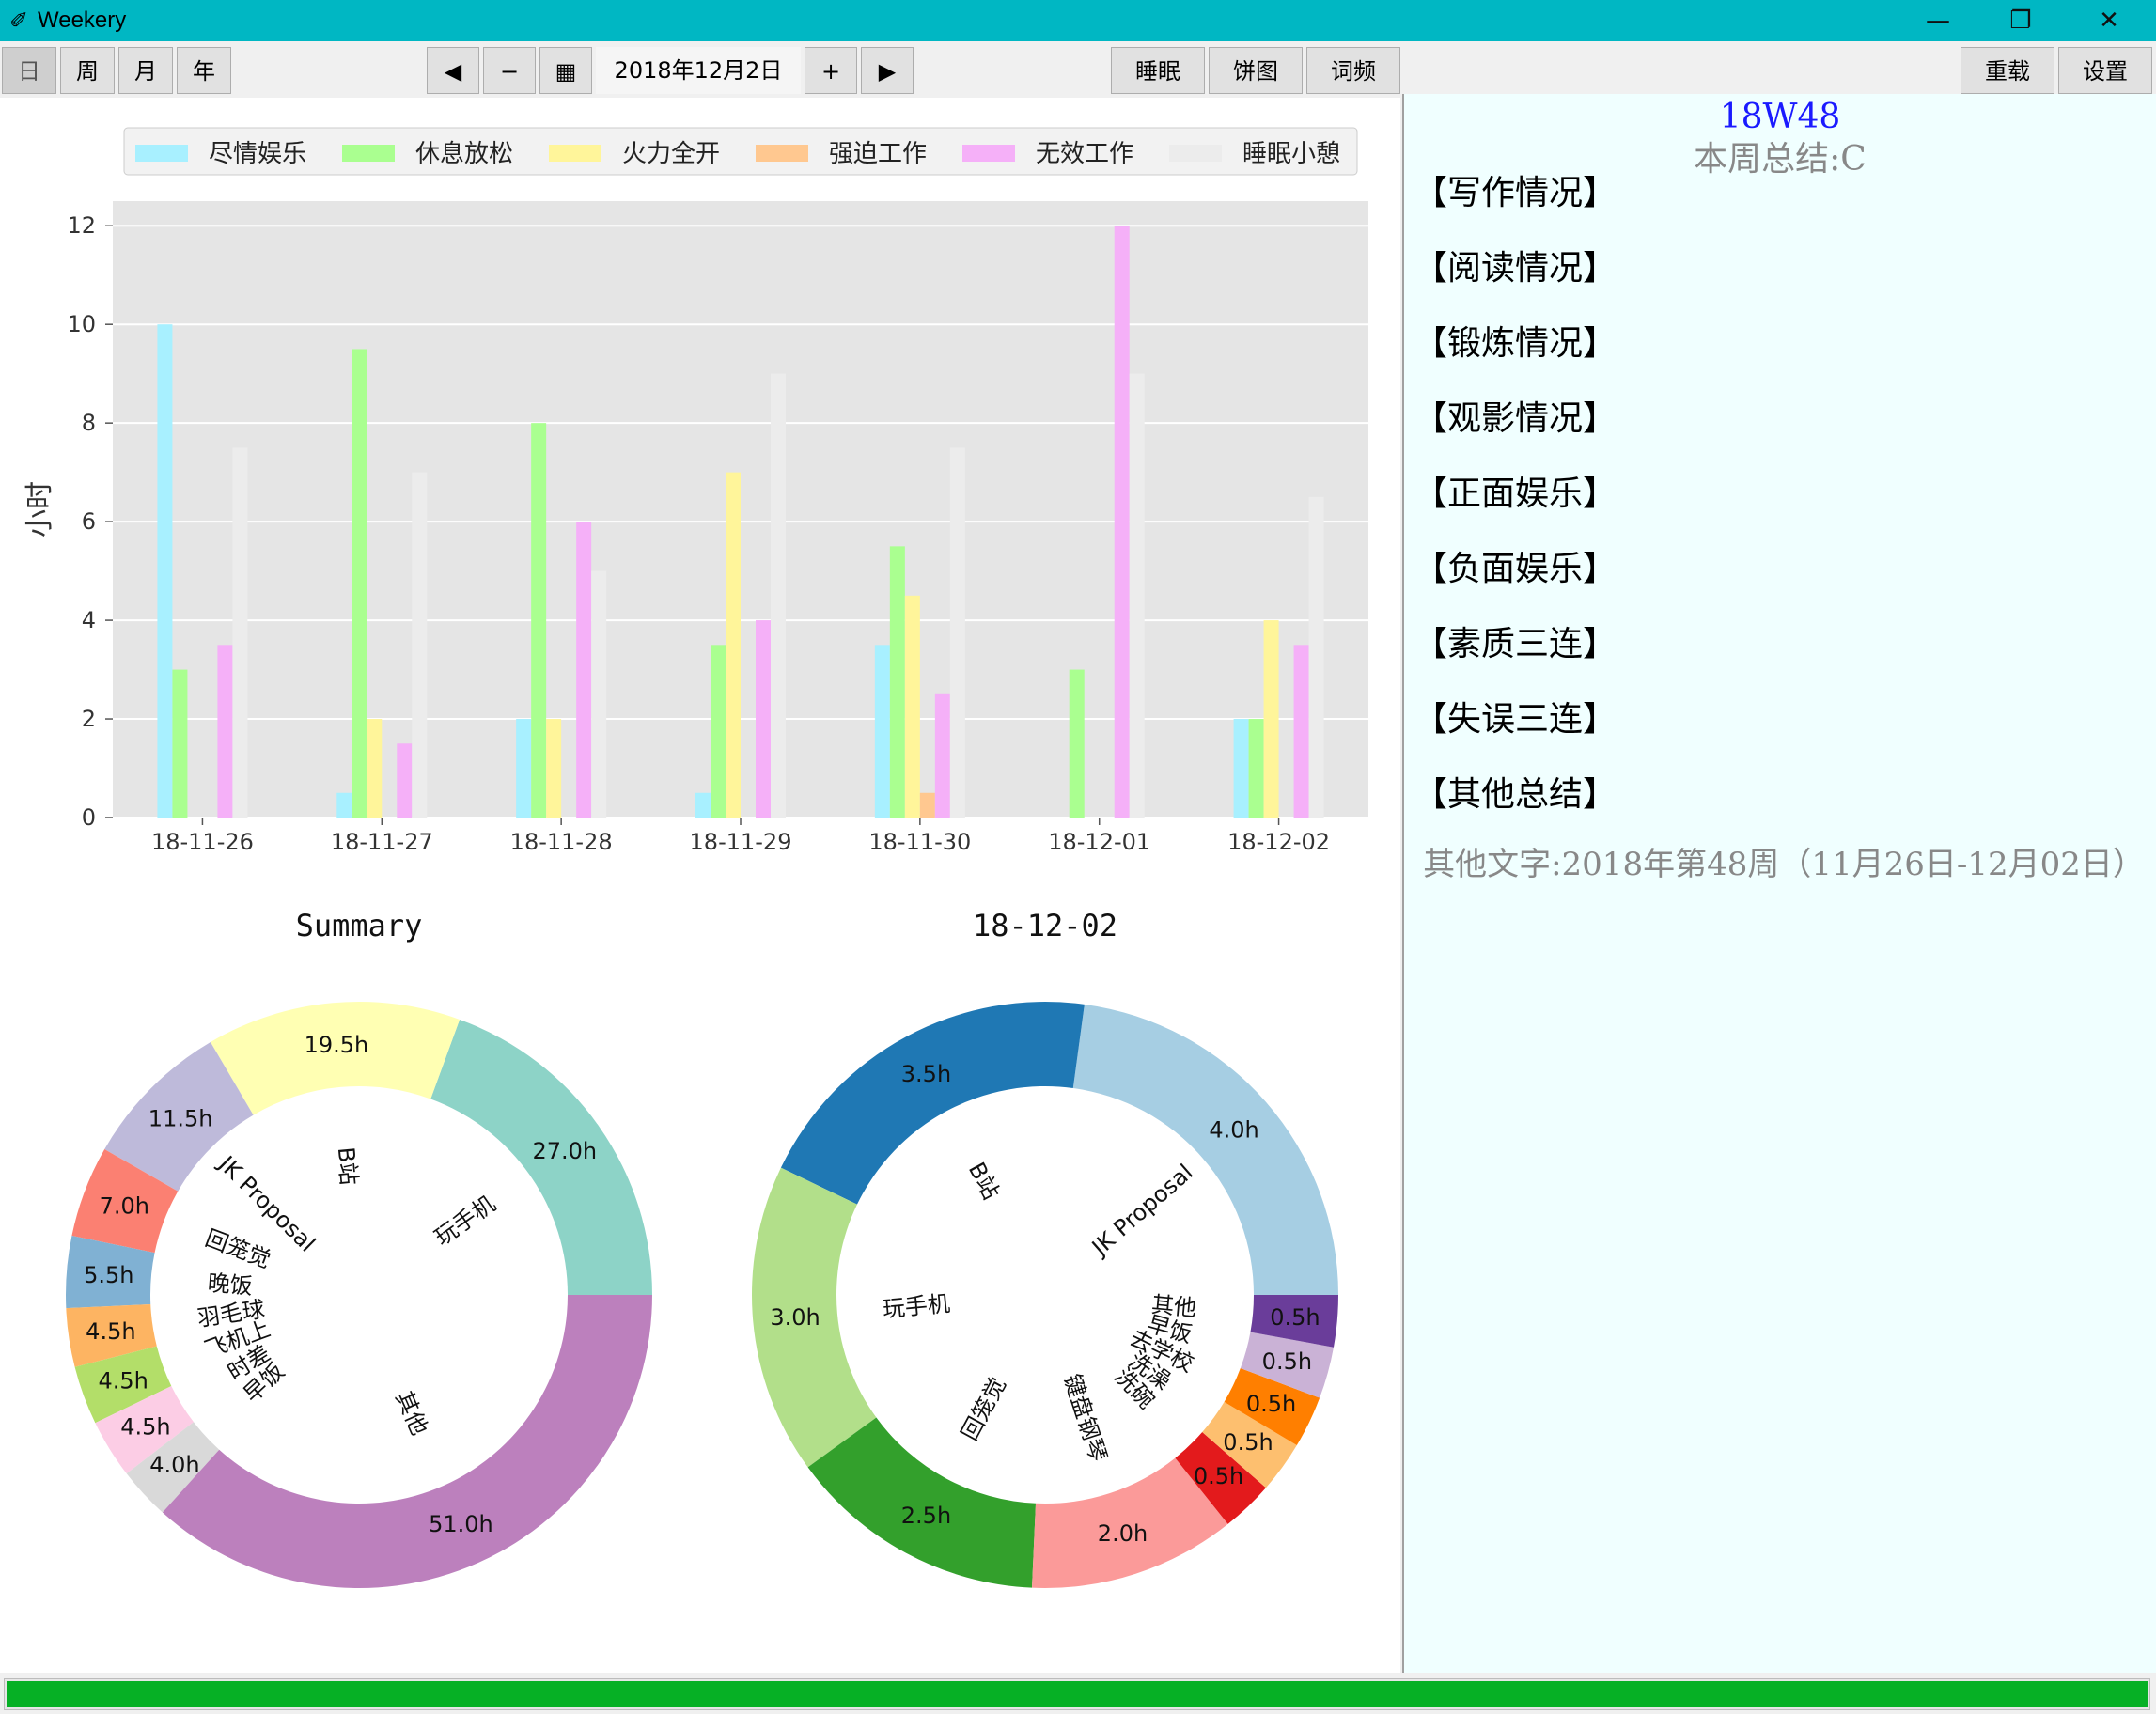  What do you see at coordinates (1084, 1418) in the screenshot?
I see `pie-category-label: 键盘钢琴` at bounding box center [1084, 1418].